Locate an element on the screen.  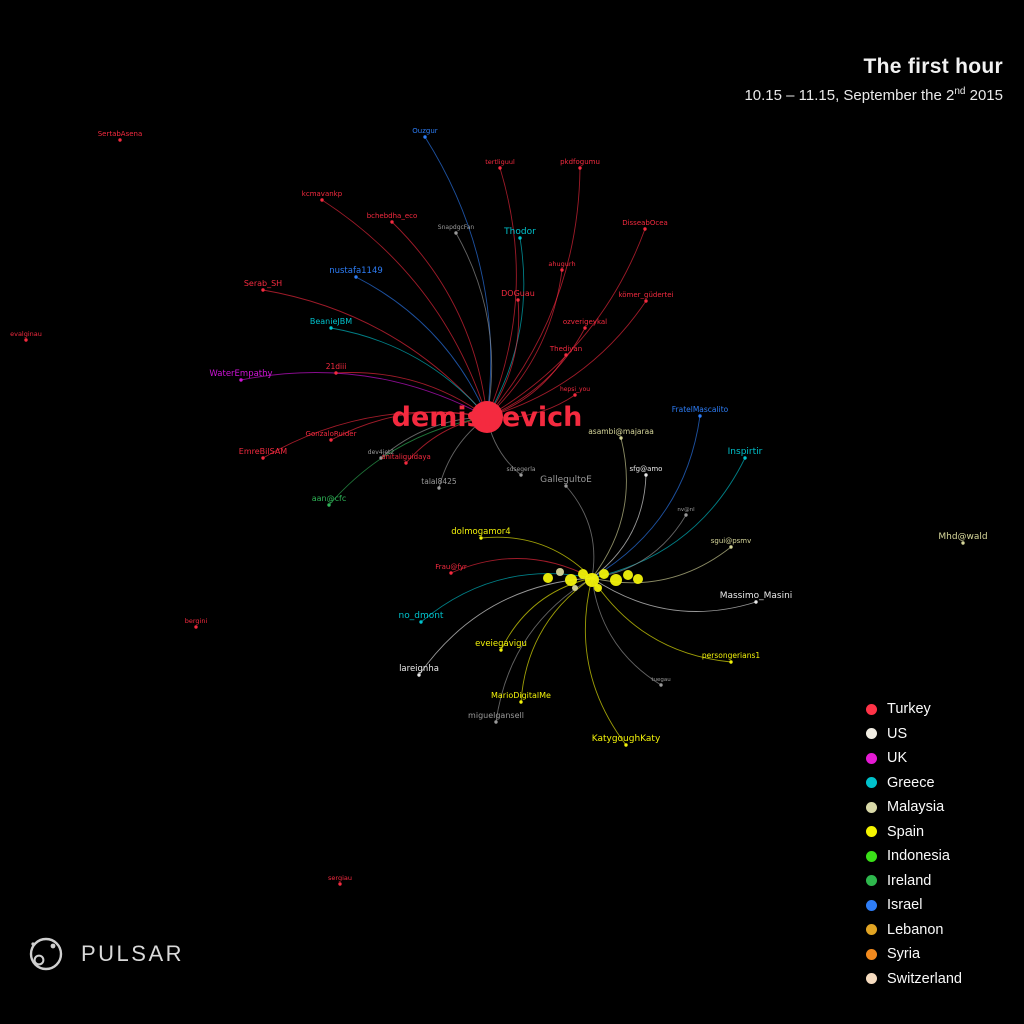
node-label: KatygoughKaty is located at coordinates (626, 739).